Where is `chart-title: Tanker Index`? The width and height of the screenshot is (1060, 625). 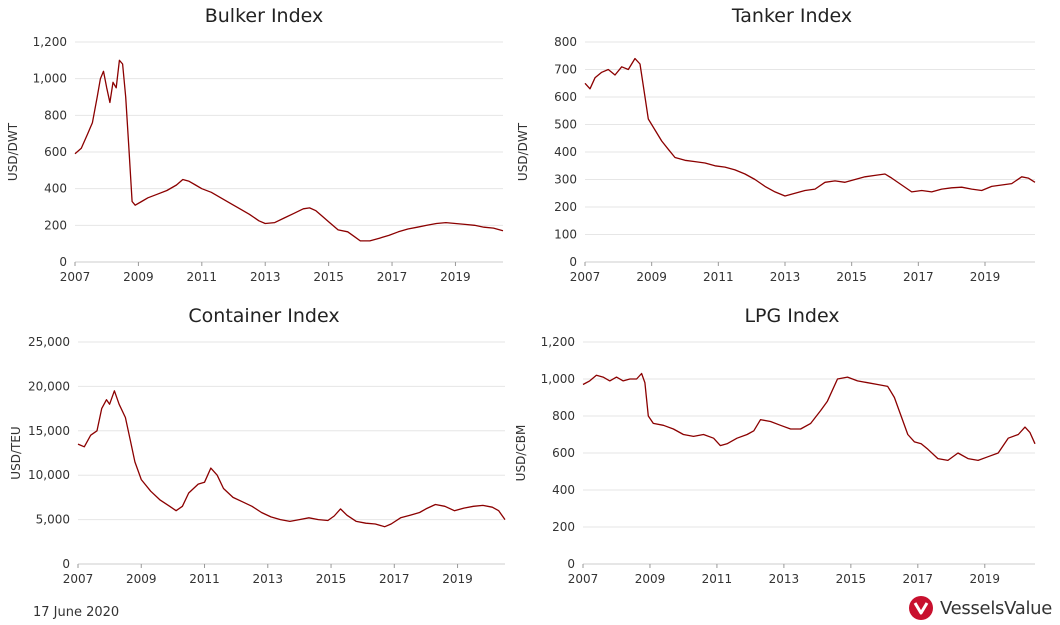 chart-title: Tanker Index is located at coordinates (791, 16).